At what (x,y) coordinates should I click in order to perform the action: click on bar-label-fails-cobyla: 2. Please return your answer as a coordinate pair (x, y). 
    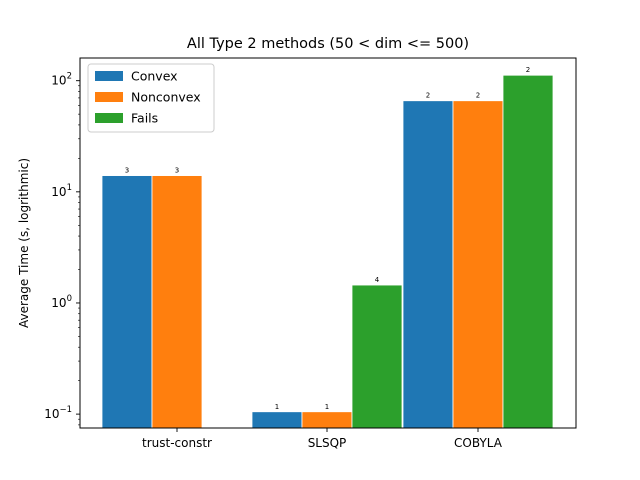
    Looking at the image, I should click on (528, 70).